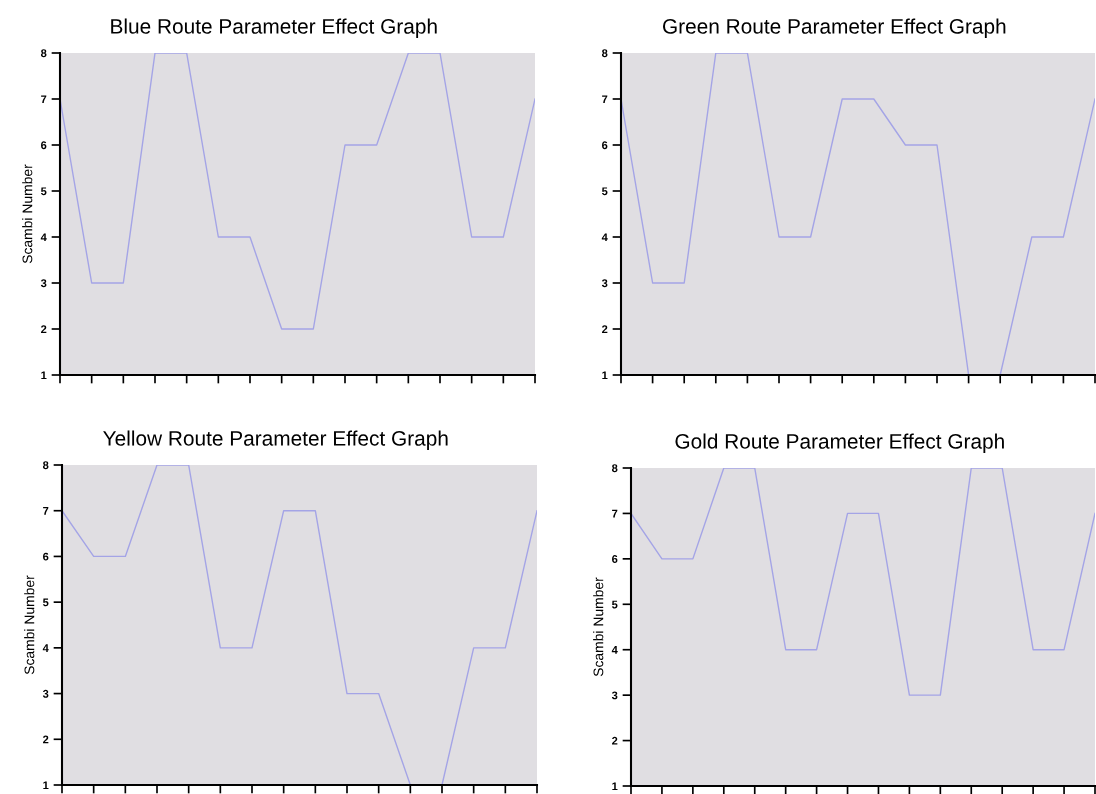  Describe the element at coordinates (863, 582) in the screenshot. I see `line-series` at that location.